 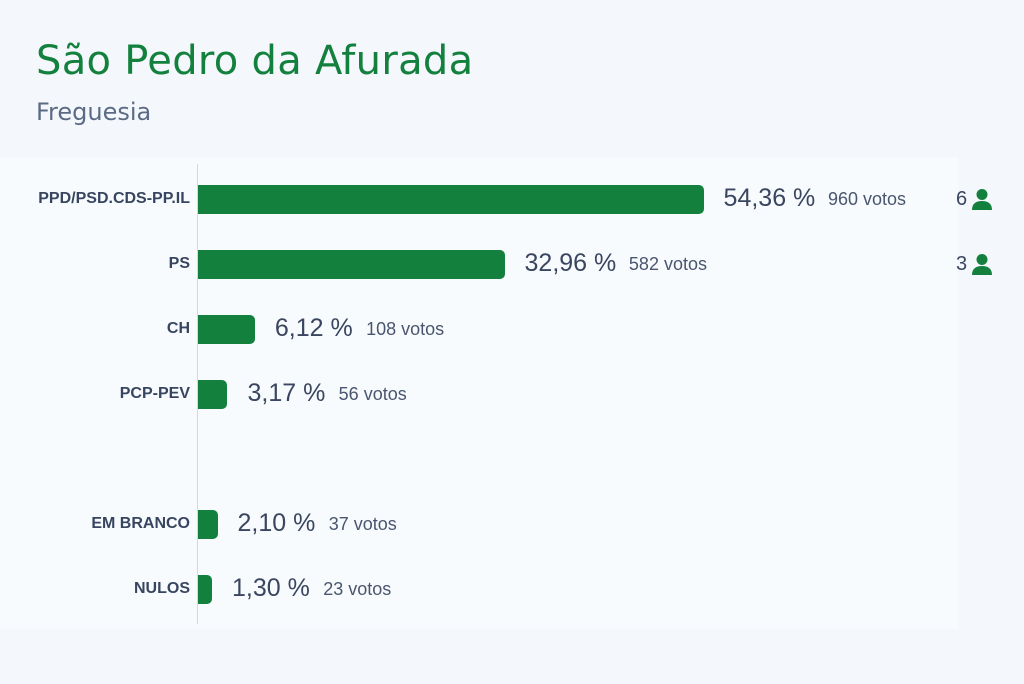 What do you see at coordinates (140, 523) in the screenshot?
I see `category-label: EM BRANCO` at bounding box center [140, 523].